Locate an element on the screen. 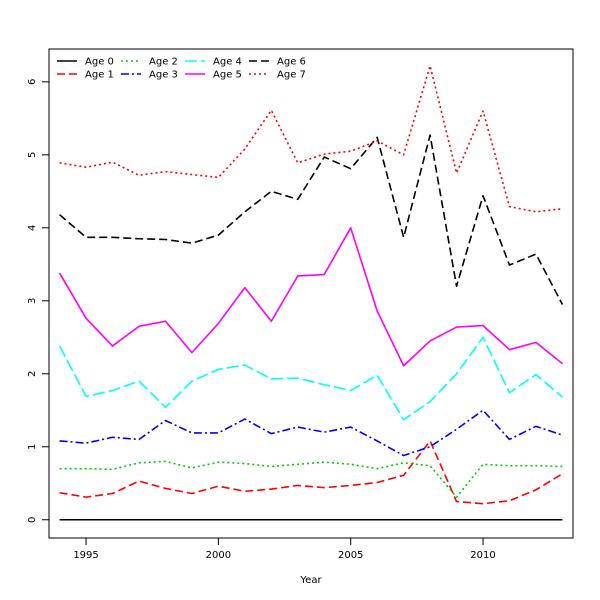 The height and width of the screenshot is (600, 600). legend-label: Age 7 is located at coordinates (291, 75).